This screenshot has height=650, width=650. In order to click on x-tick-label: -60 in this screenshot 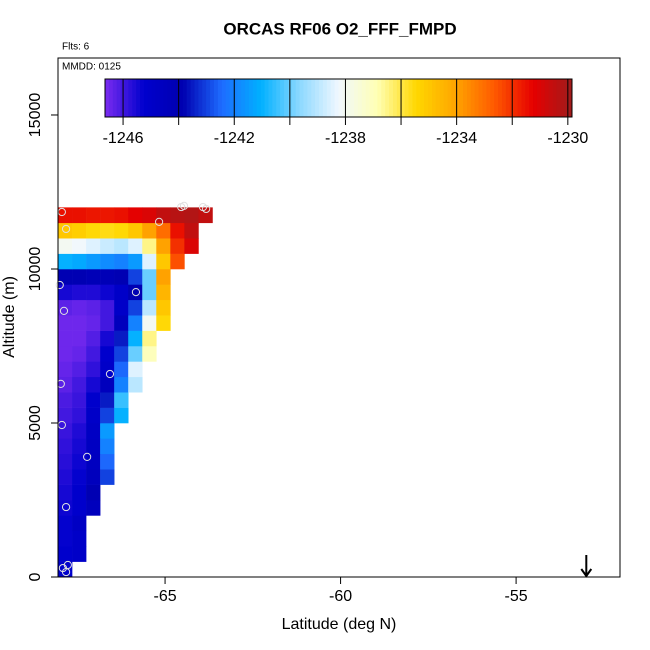, I will do `click(340, 596)`.